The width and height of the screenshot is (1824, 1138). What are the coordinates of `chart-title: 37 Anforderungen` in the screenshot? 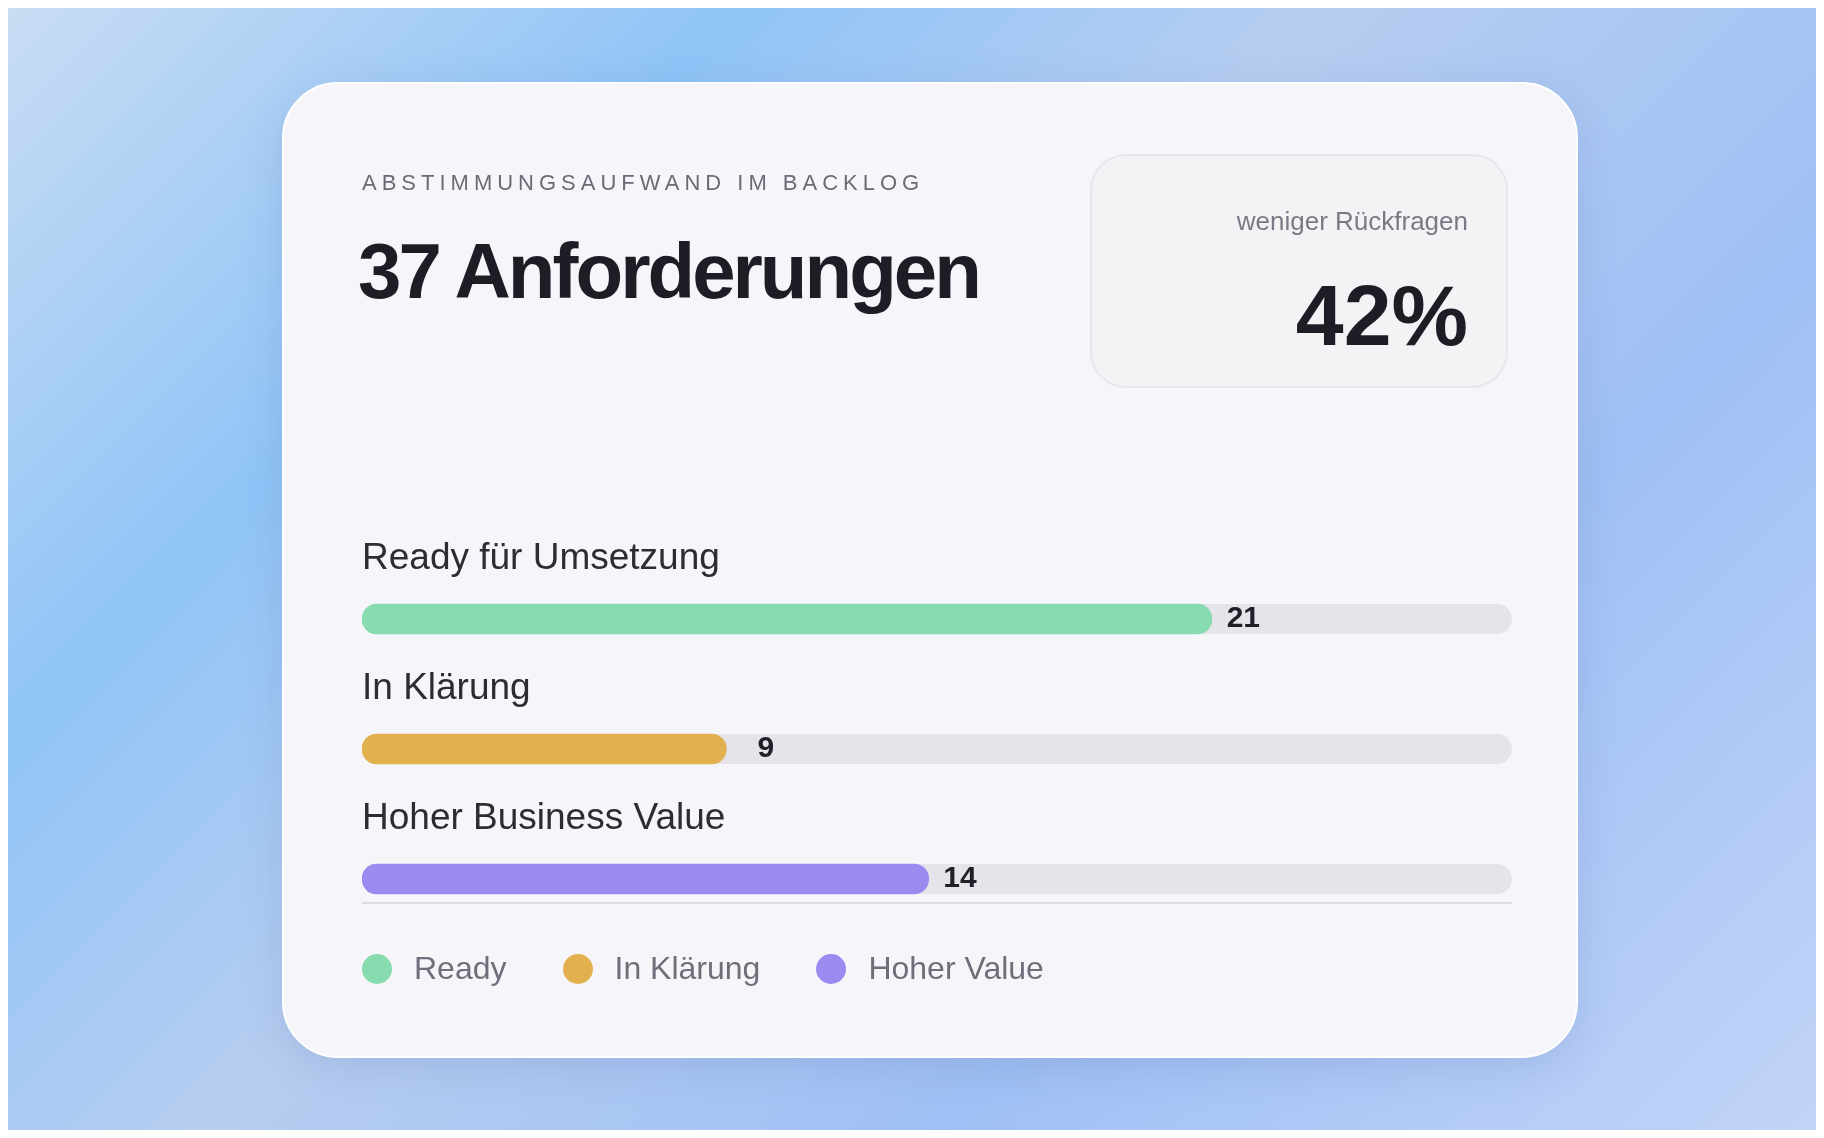 It's located at (668, 271).